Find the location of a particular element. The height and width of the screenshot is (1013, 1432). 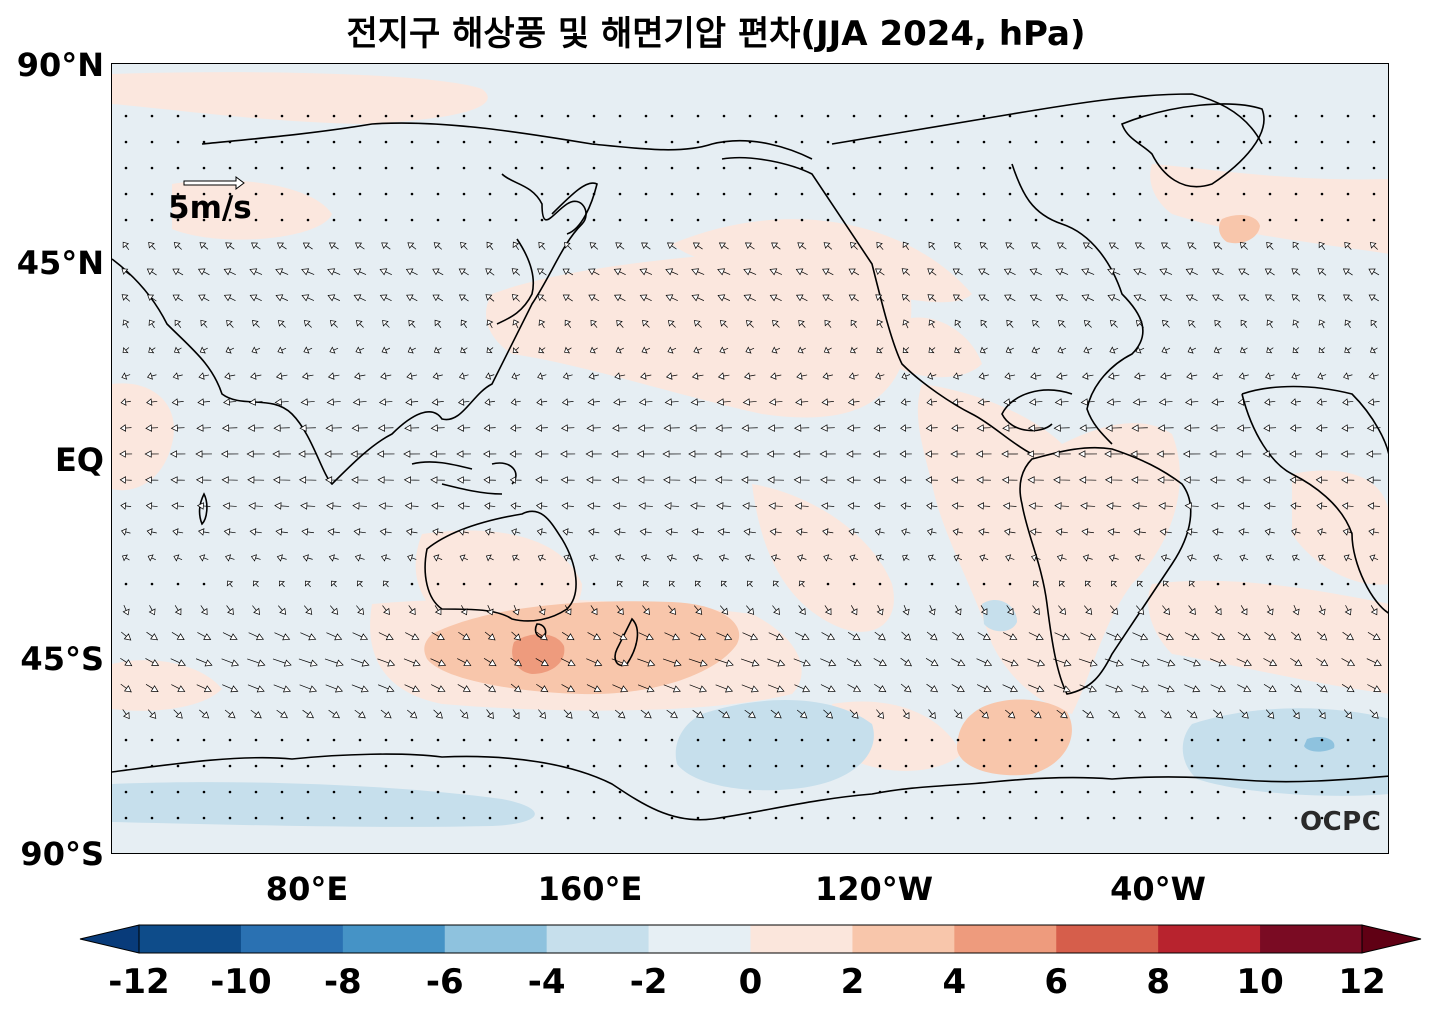

colorbar-tick-label: -6 is located at coordinates (444, 982).